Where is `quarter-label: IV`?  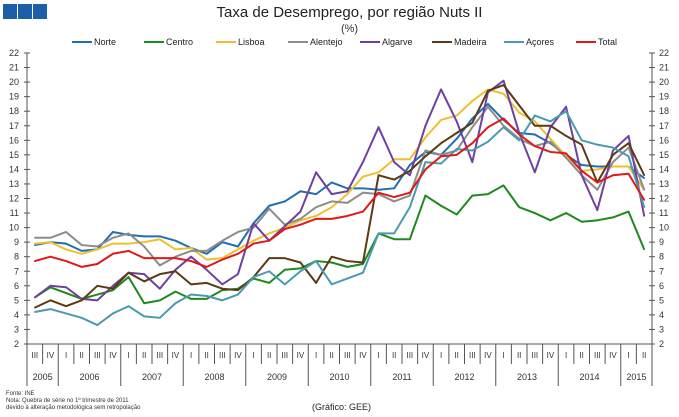
quarter-label: IV is located at coordinates (51, 355).